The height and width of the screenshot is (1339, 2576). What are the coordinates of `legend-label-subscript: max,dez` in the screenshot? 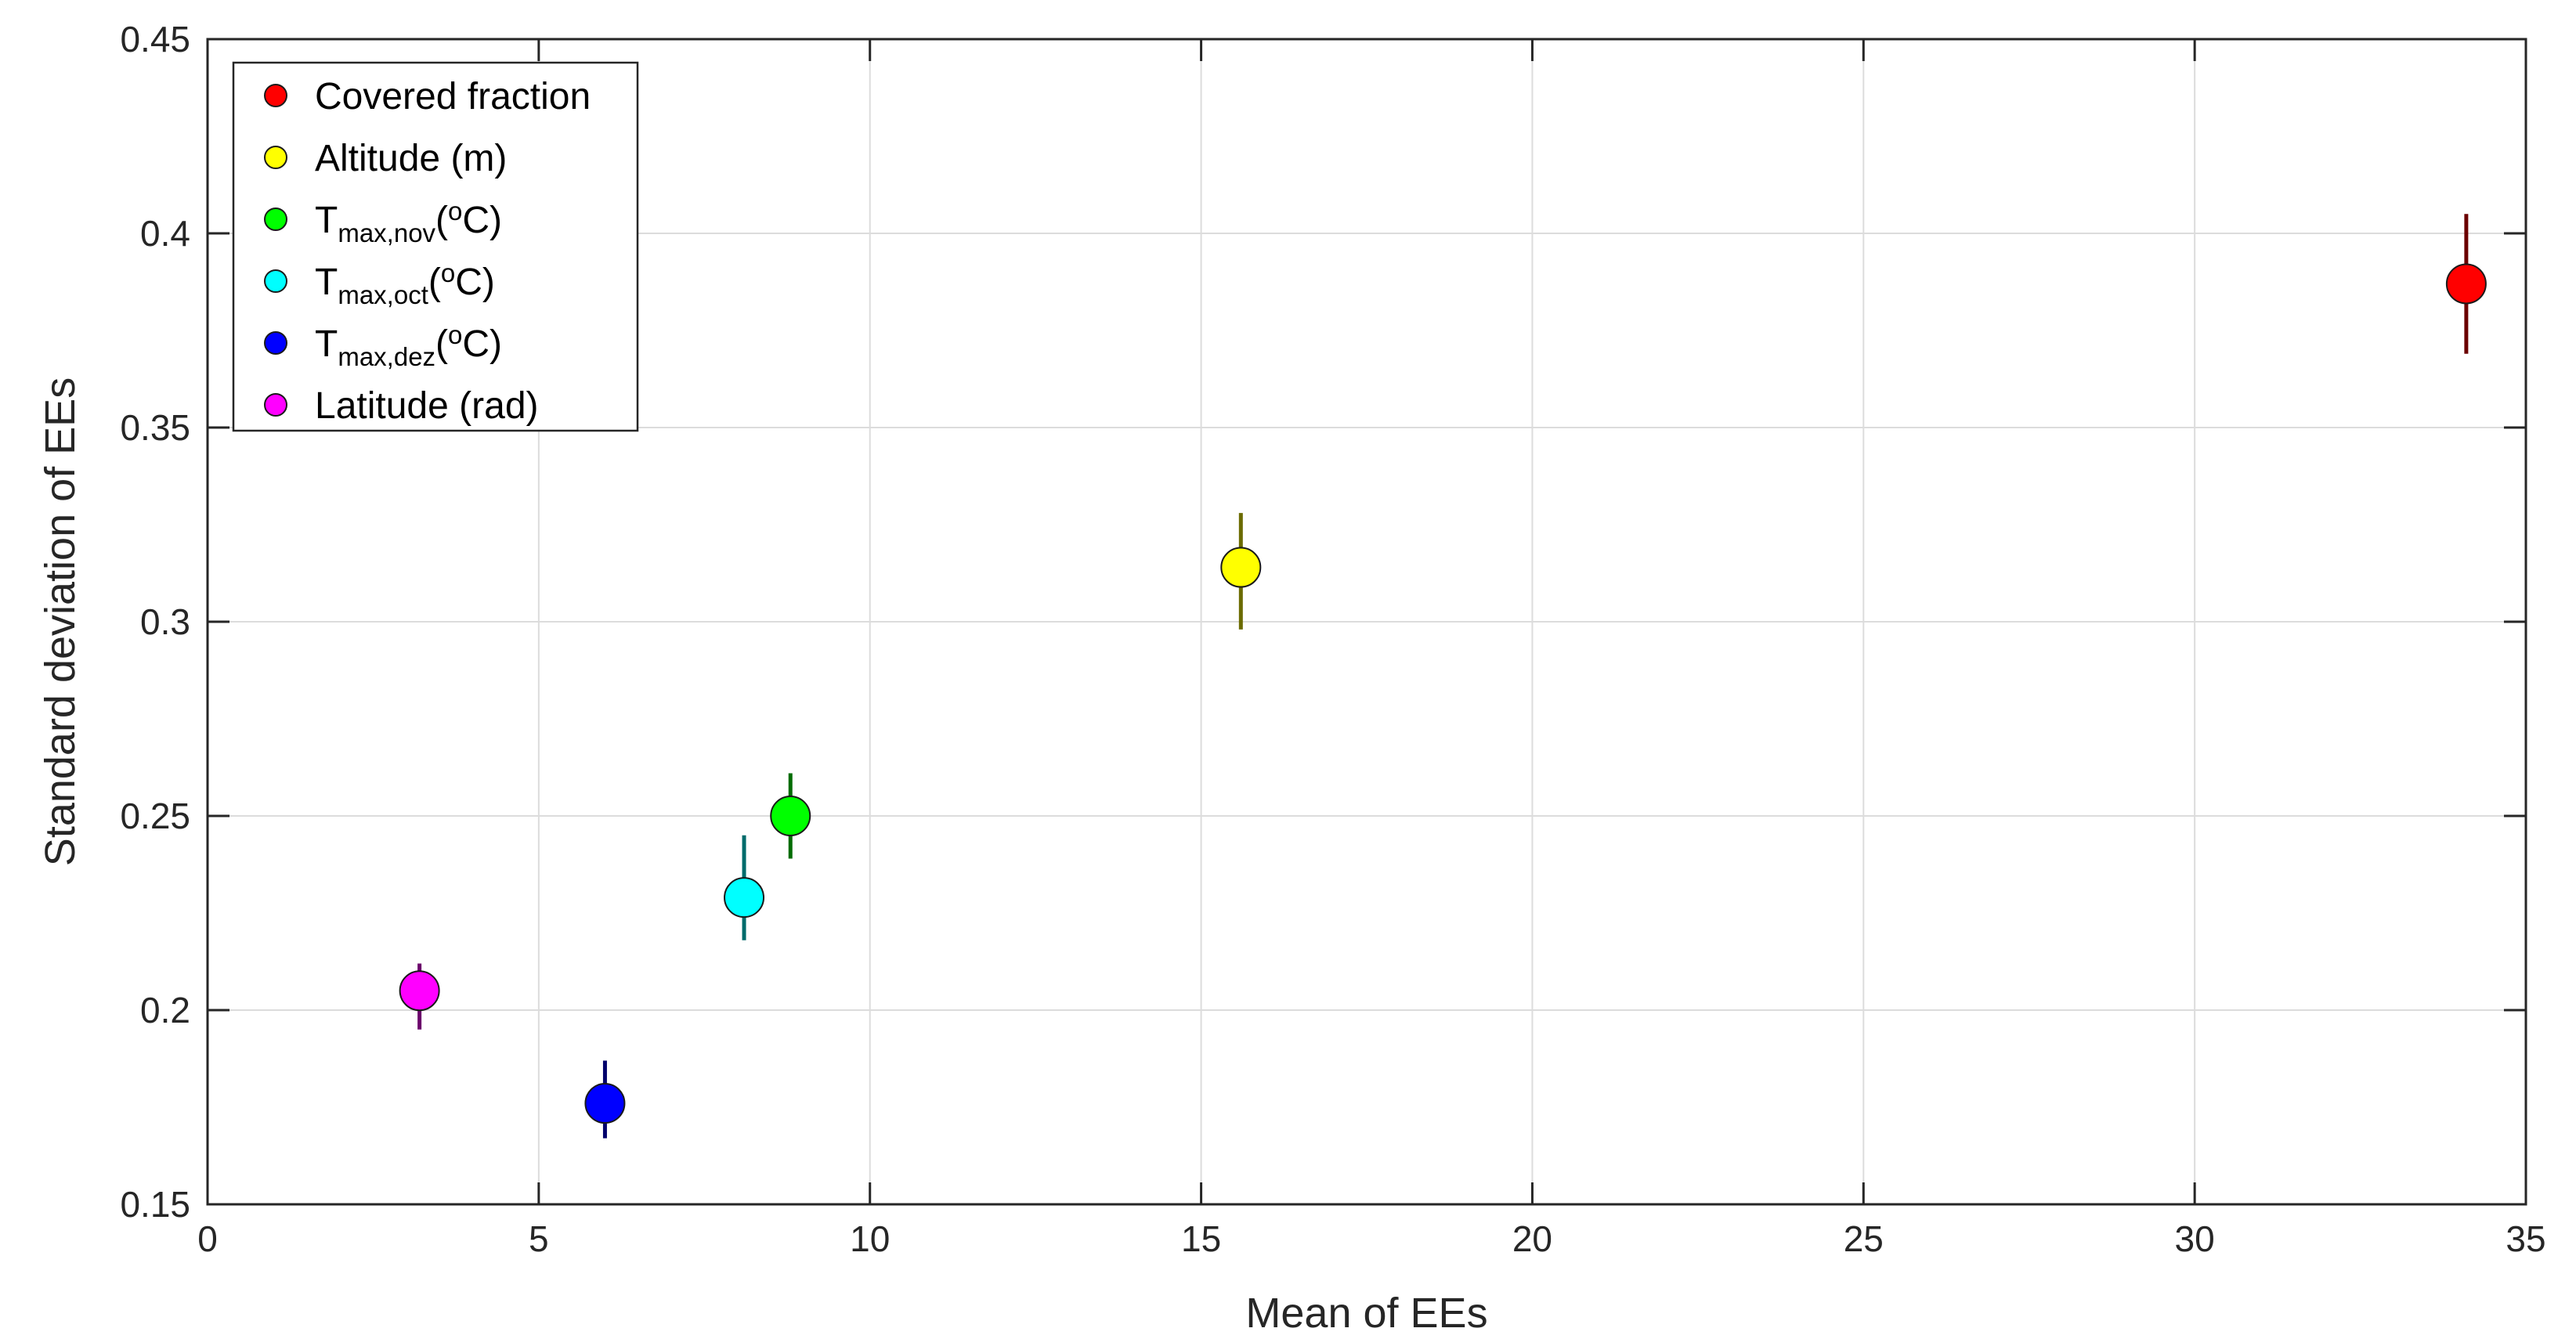 It's located at (386, 356).